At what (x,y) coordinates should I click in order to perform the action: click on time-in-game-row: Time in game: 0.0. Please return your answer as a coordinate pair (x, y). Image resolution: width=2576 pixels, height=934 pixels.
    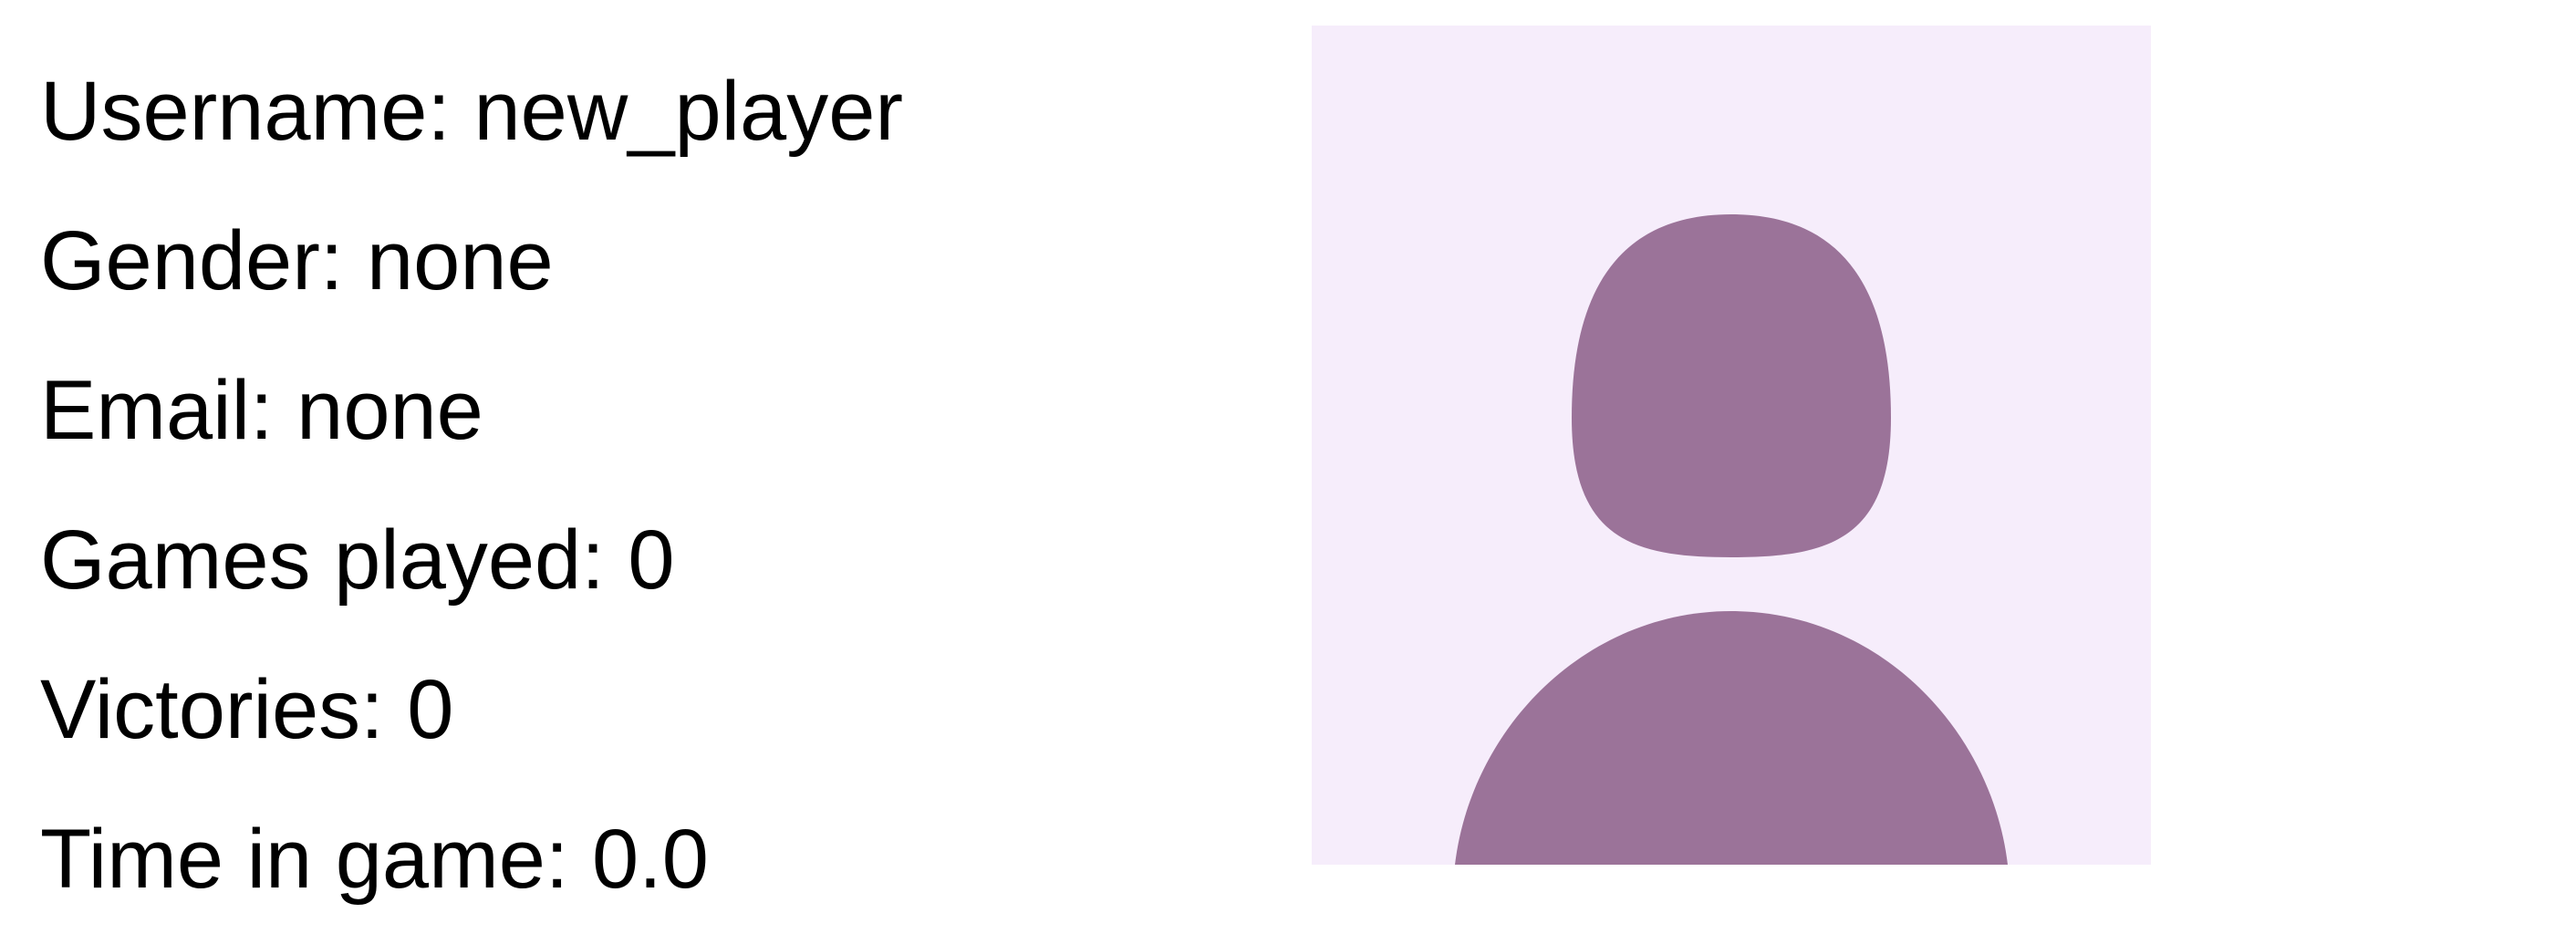
    Looking at the image, I should click on (471, 859).